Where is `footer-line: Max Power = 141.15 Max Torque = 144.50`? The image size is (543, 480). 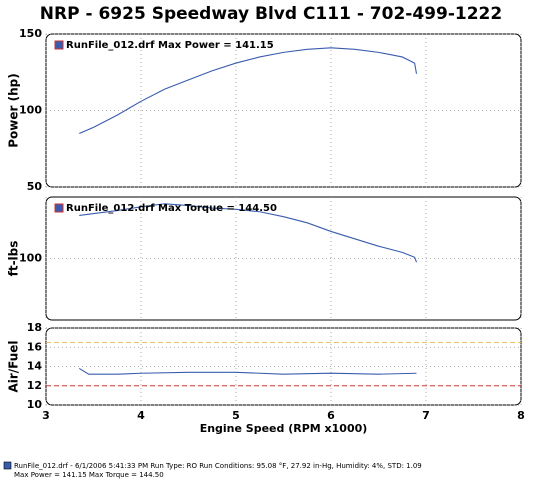
footer-line: Max Power = 141.15 Max Torque = 144.50 is located at coordinates (89, 475).